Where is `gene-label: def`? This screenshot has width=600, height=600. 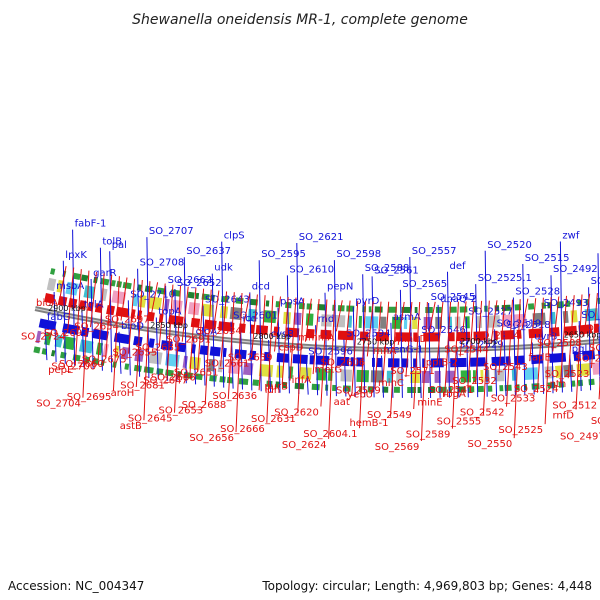 gene-label: def is located at coordinates (458, 266).